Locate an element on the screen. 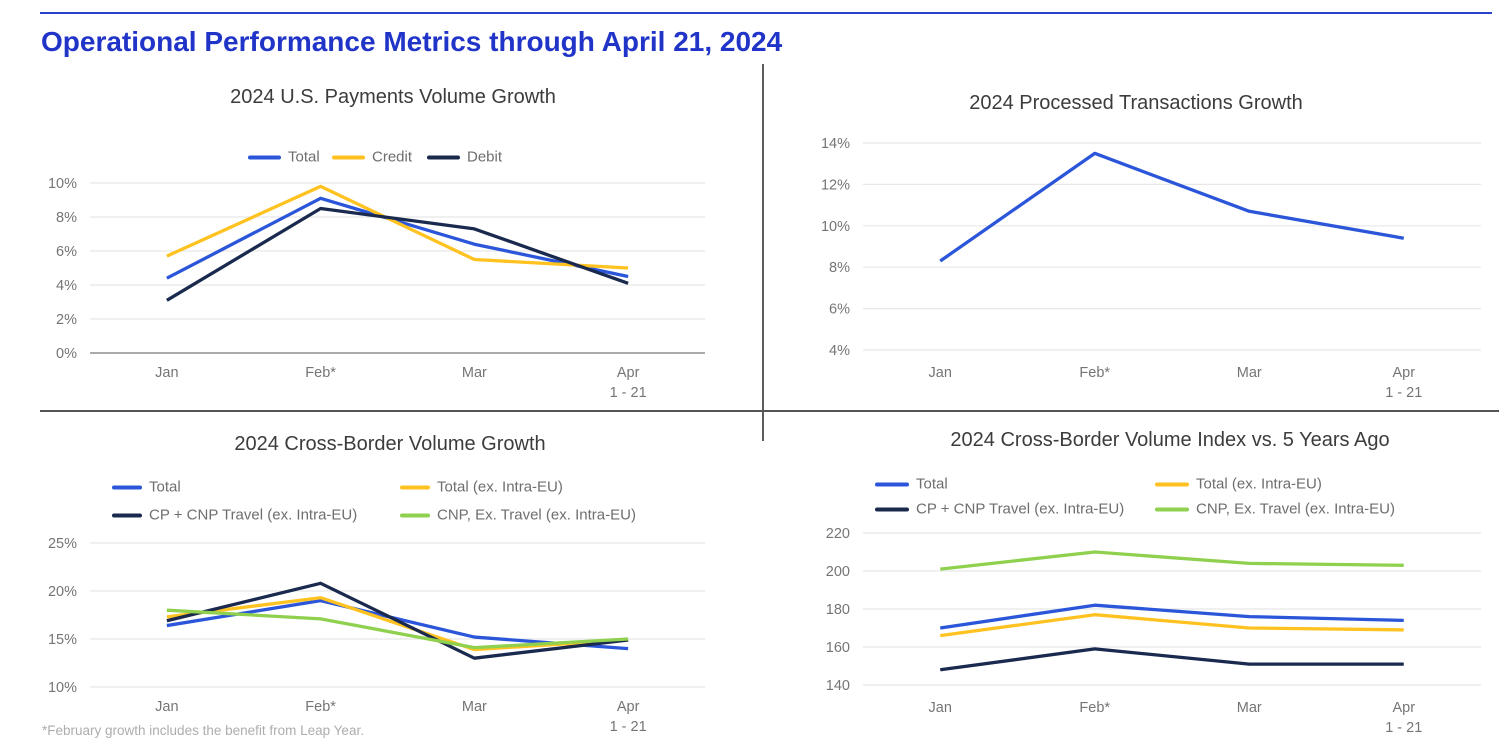 This screenshot has width=1499, height=751. chart-plot: 25% 20% 15% 10% Jan Feb* Mar Apr 1 - 21 is located at coordinates (376, 635).